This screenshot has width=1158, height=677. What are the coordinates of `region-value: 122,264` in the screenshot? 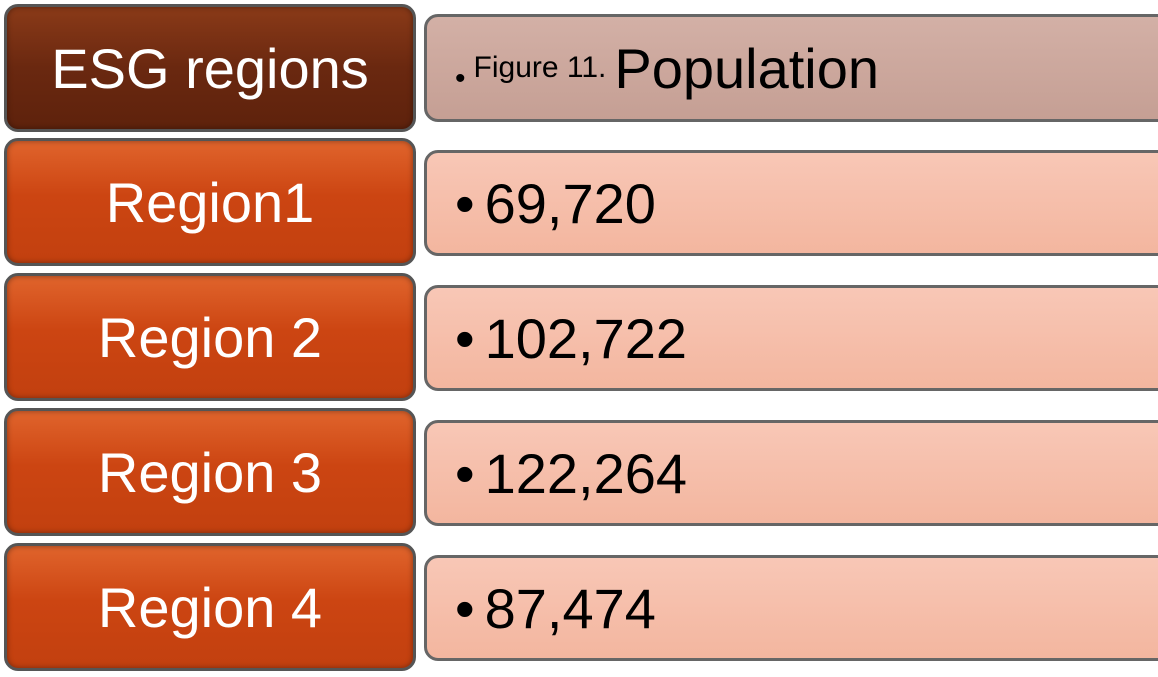 It's located at (586, 473).